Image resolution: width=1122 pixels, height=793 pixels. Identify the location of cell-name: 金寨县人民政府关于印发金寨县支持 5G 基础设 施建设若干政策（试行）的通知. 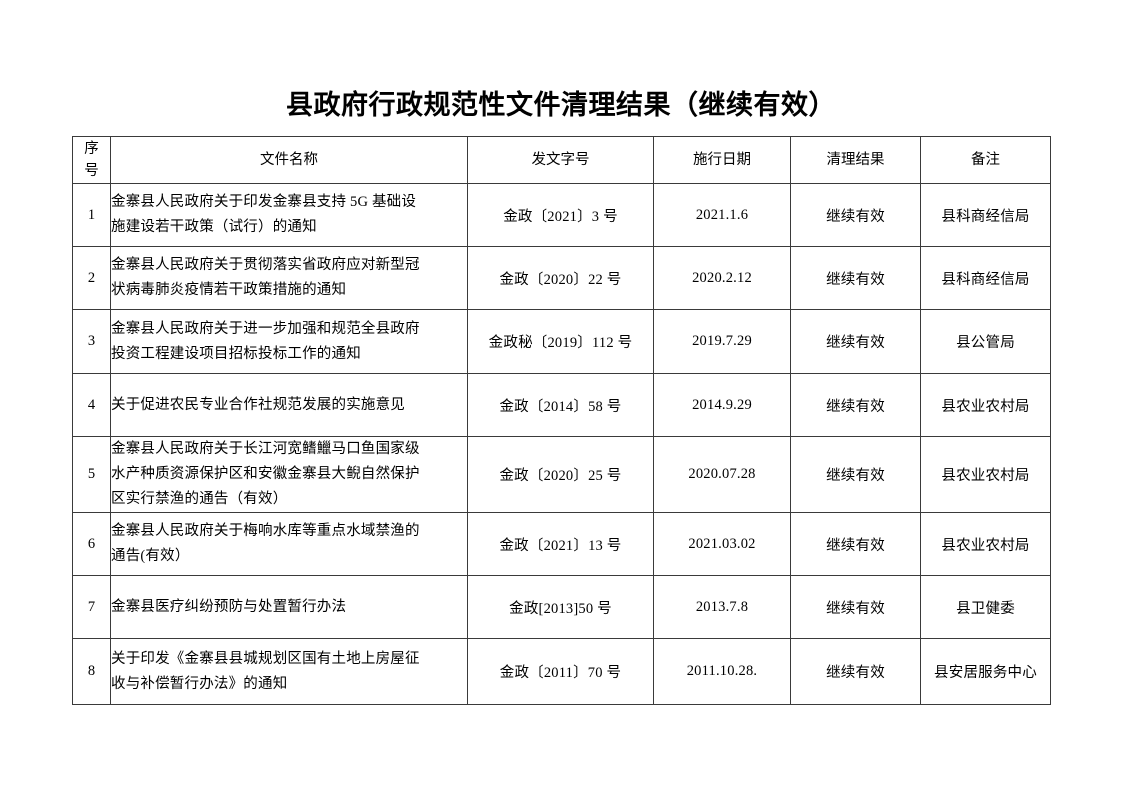
(289, 215).